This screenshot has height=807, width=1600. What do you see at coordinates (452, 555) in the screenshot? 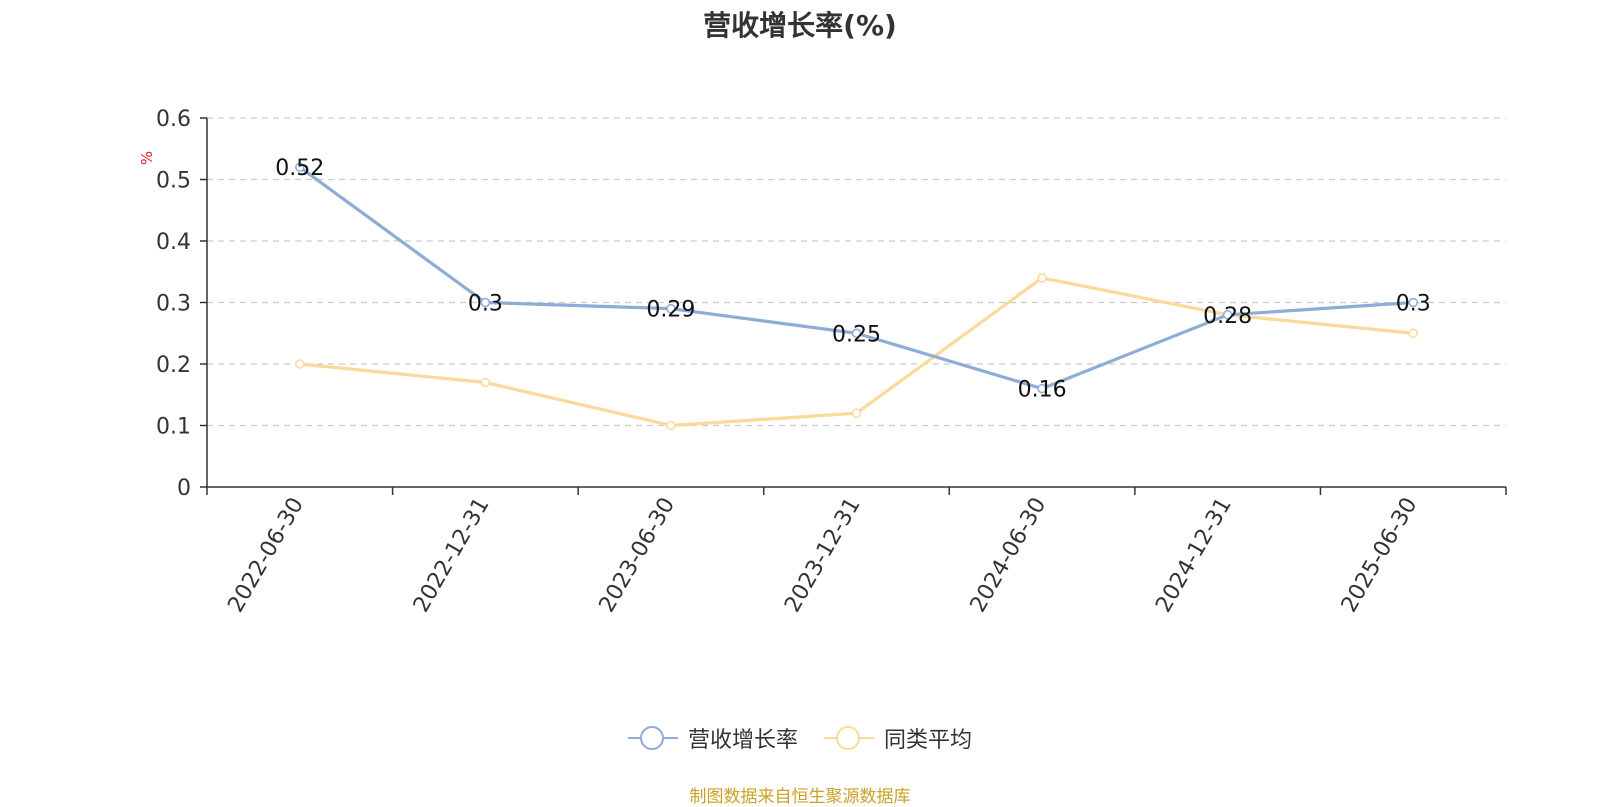
I see `x-tick-label: 2022-12-31` at bounding box center [452, 555].